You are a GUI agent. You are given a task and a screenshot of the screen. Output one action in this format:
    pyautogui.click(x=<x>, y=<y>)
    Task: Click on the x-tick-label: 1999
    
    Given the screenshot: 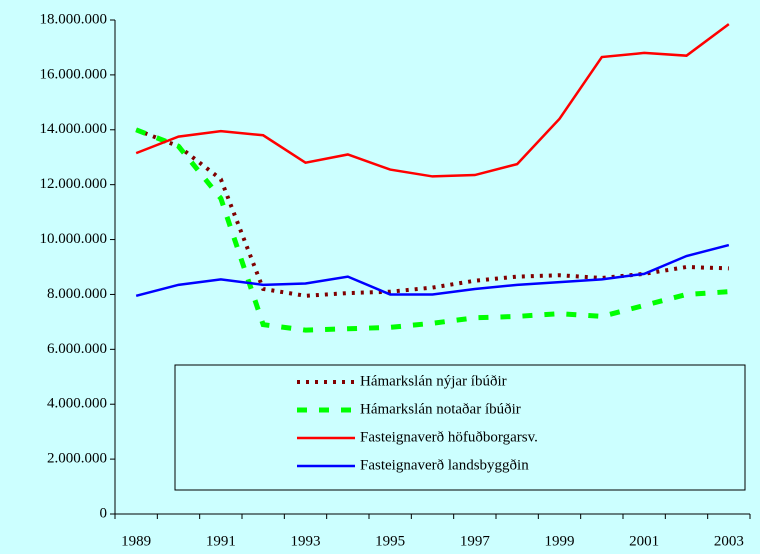 What is the action you would take?
    pyautogui.click(x=560, y=541)
    